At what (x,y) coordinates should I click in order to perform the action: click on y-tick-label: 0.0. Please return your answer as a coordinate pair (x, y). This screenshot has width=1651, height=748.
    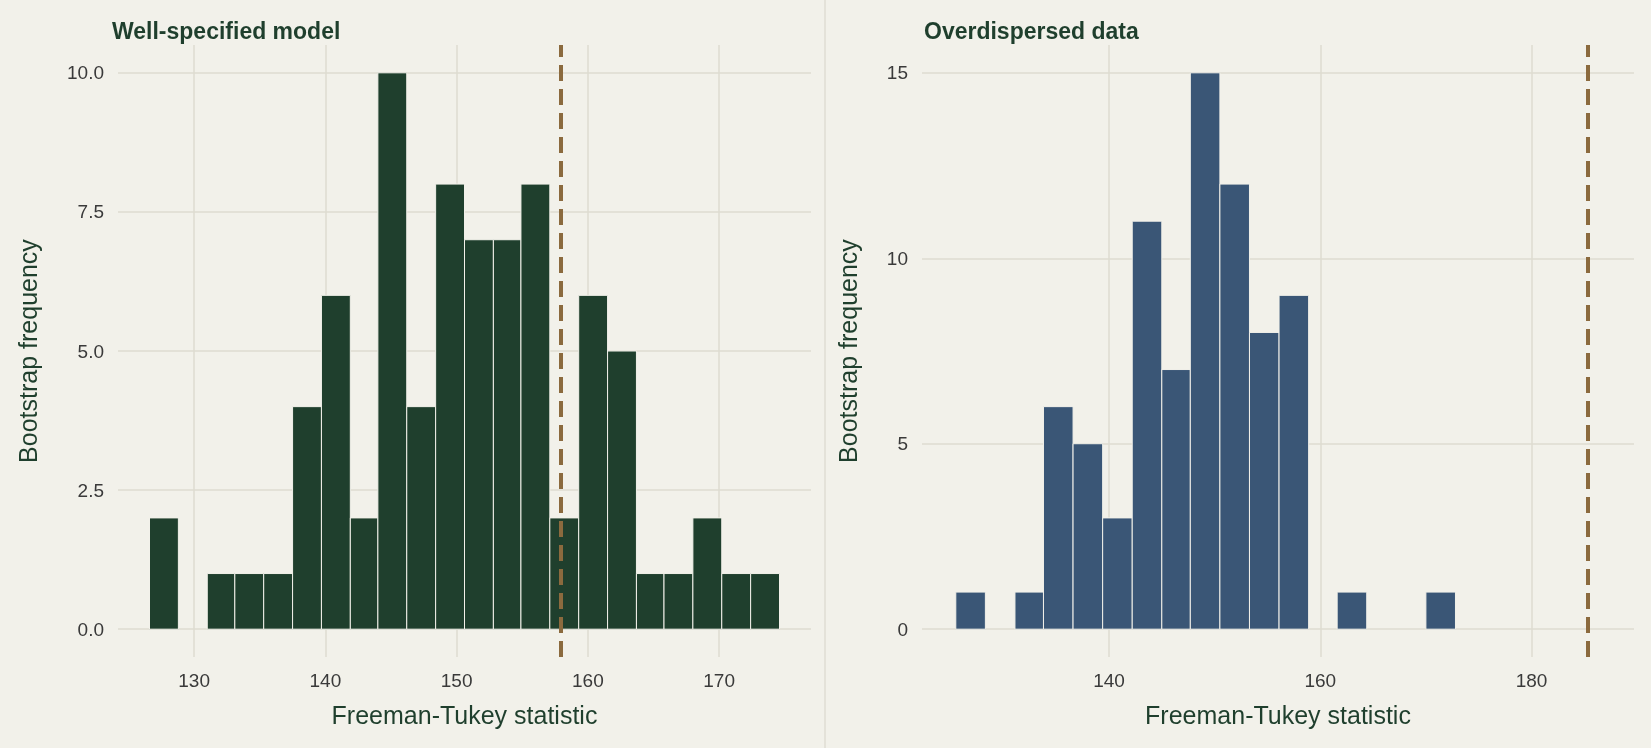
    Looking at the image, I should click on (90, 629).